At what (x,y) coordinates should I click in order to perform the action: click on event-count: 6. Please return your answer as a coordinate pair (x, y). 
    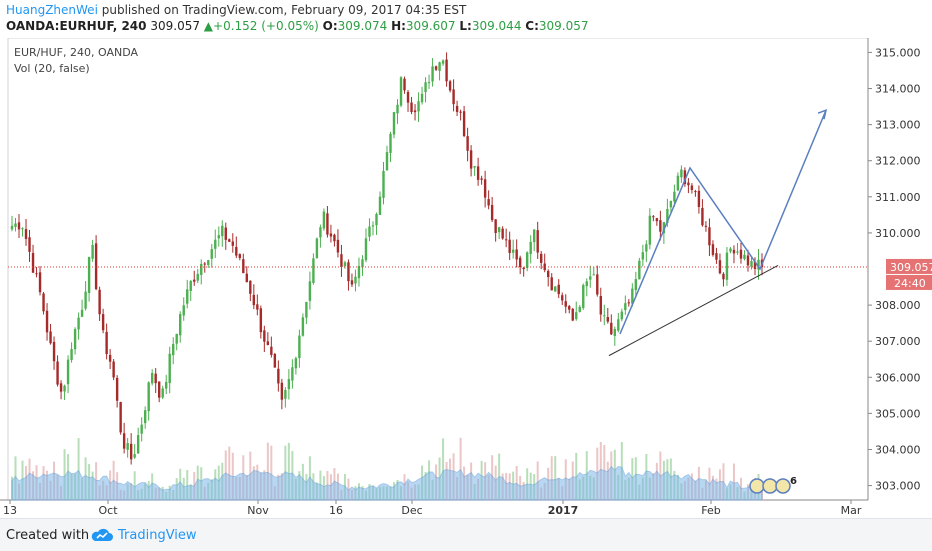
    Looking at the image, I should click on (793, 481).